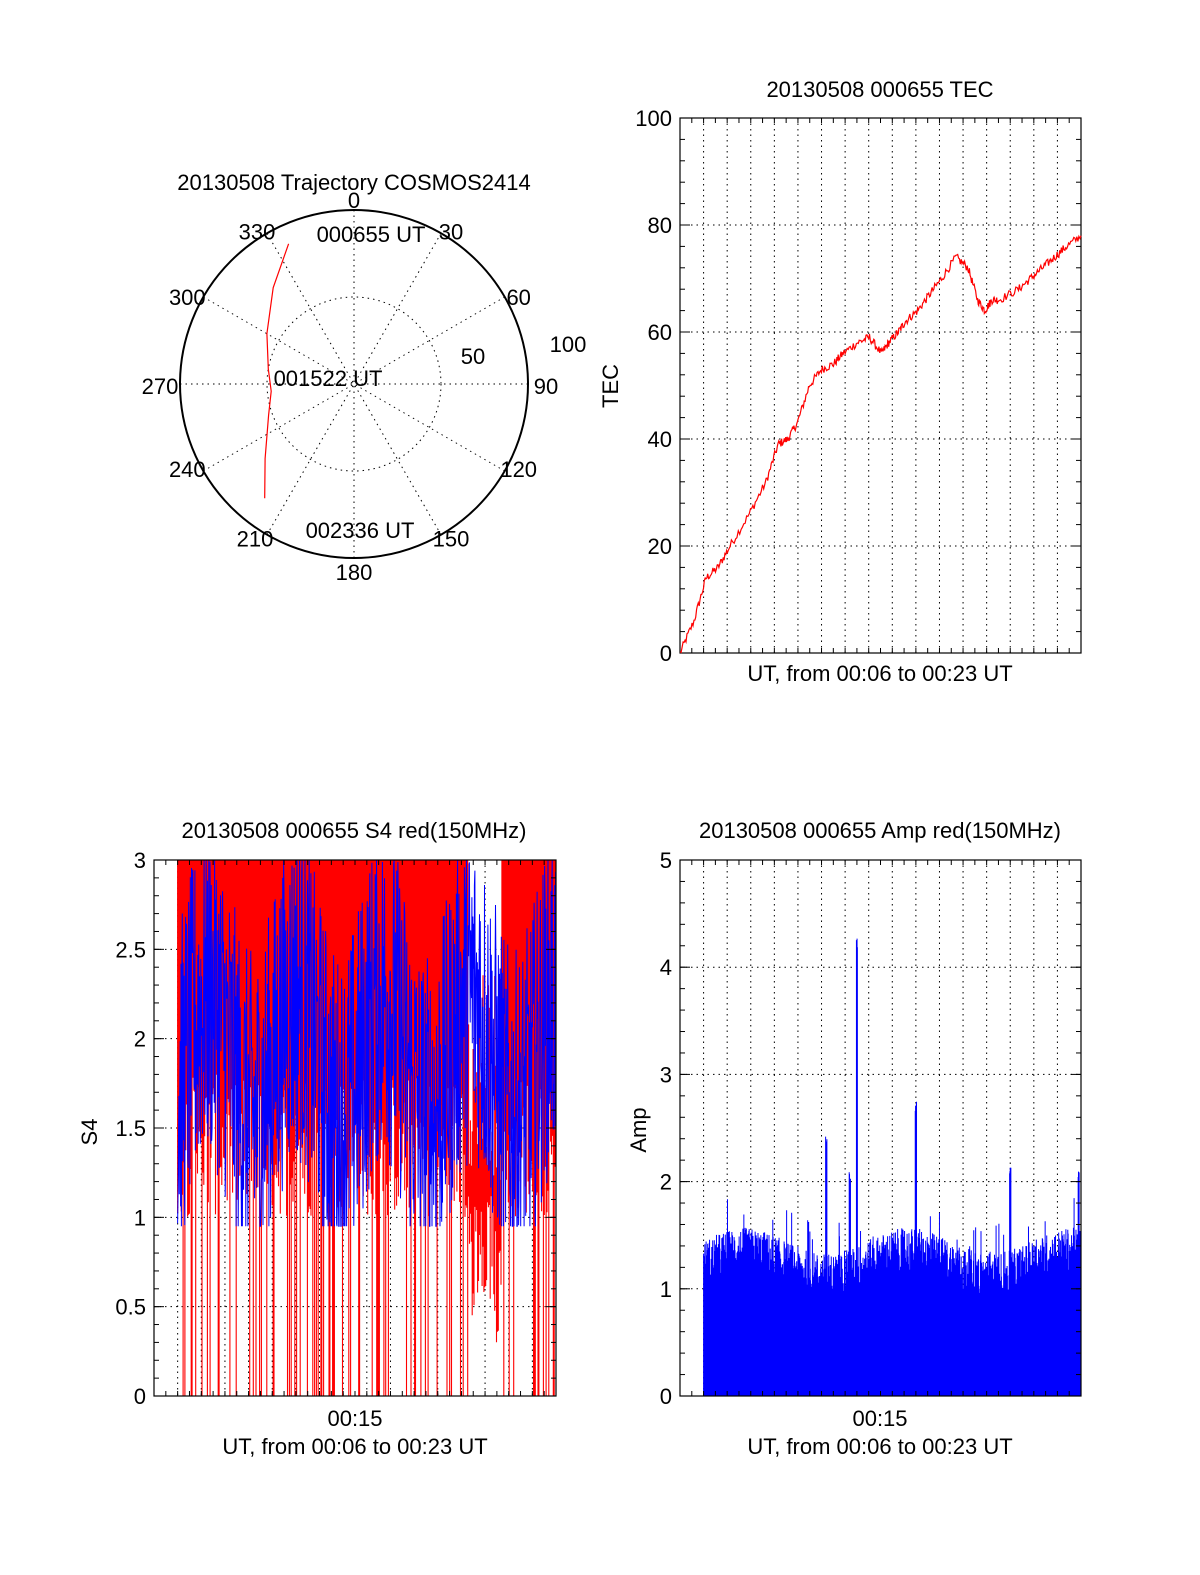 This screenshot has height=1575, width=1200. I want to click on s4-xtick-label: 00:15, so click(354, 1418).